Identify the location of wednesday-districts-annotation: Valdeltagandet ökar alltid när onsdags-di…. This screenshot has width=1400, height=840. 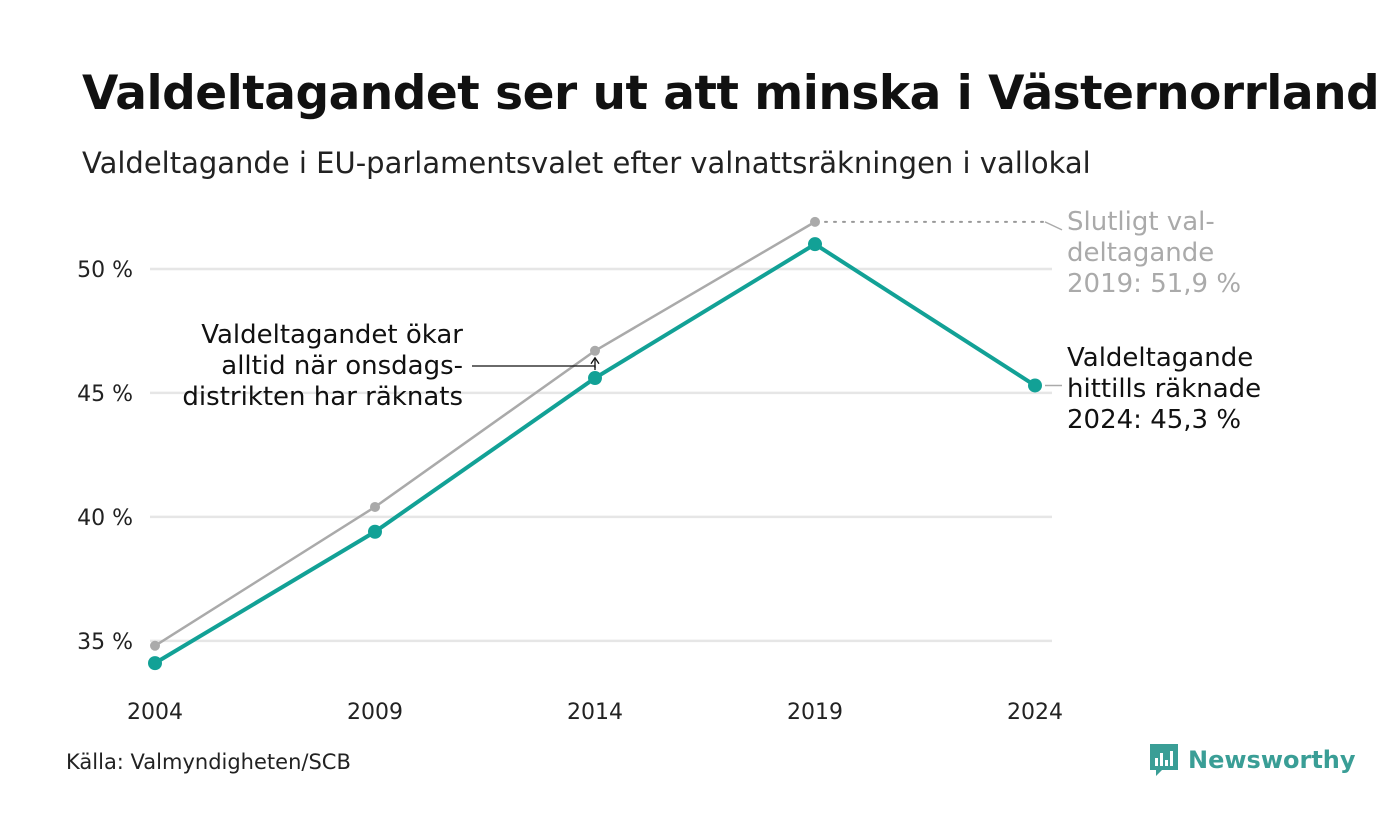
(322, 366).